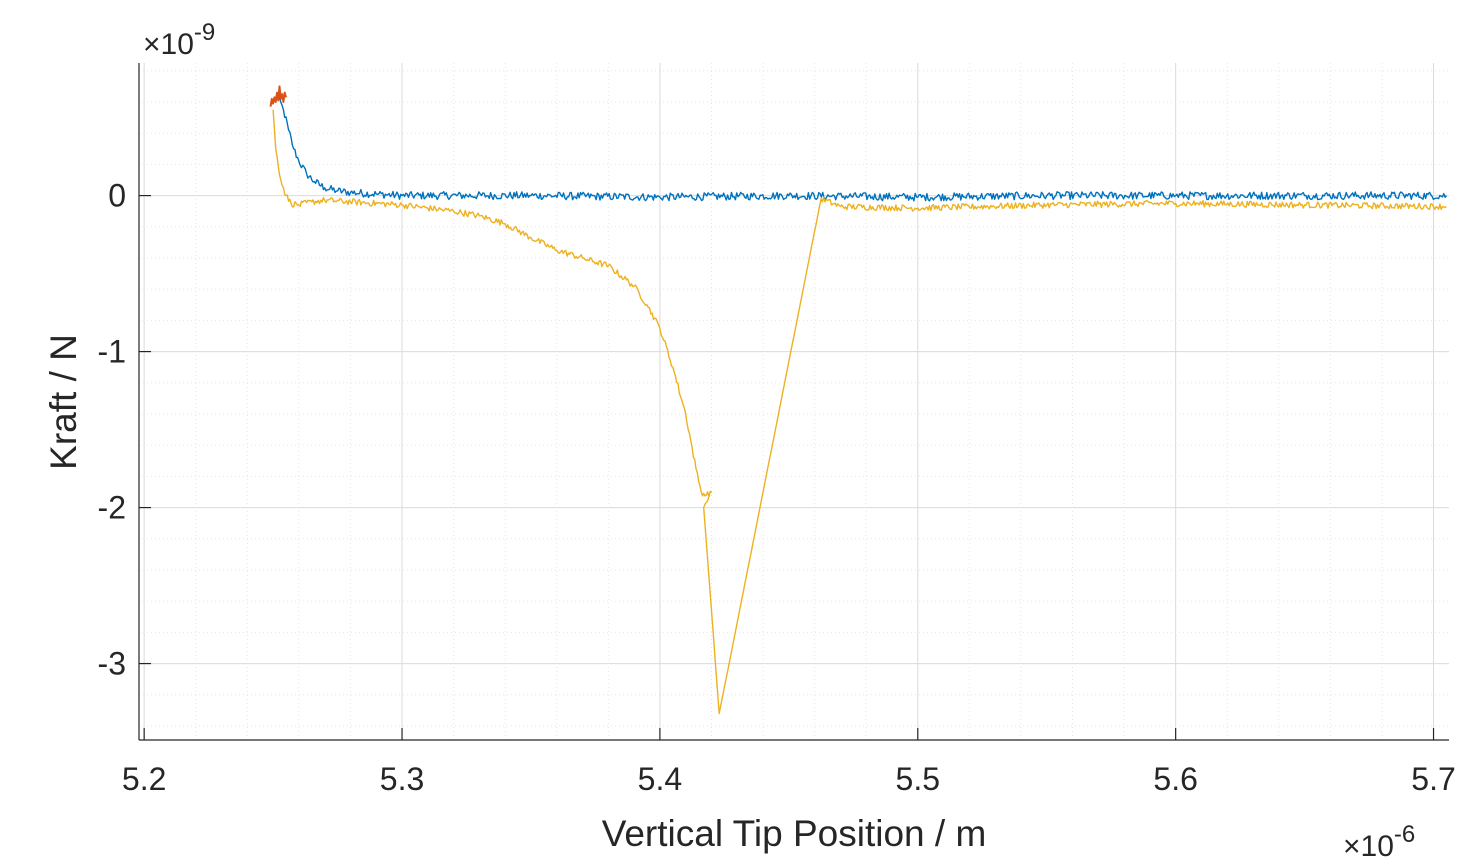  Describe the element at coordinates (794, 833) in the screenshot. I see `x-axis-label: Vertical Tip Position / m` at that location.